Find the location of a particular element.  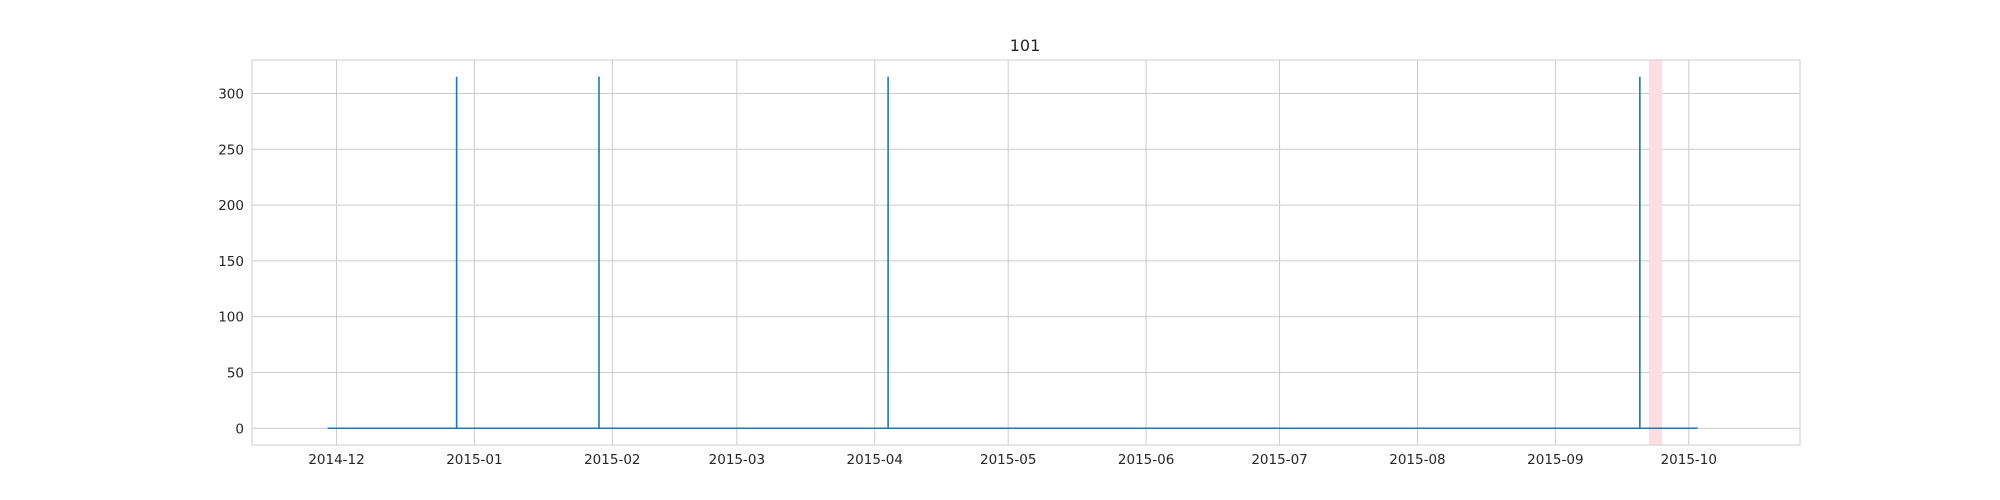

x-tick-label: 2015-10 is located at coordinates (1689, 460).